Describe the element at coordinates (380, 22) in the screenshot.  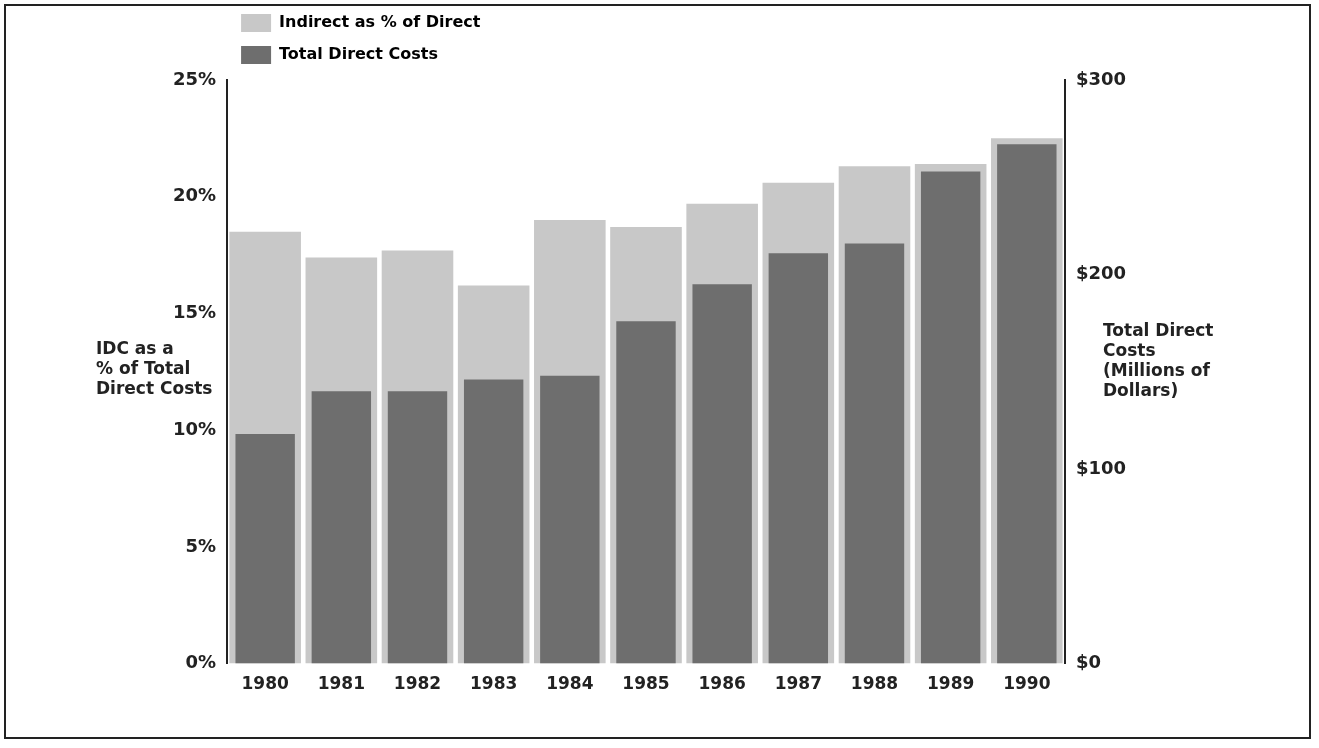
I see `legend-label: Indirect as % of Direct` at that location.